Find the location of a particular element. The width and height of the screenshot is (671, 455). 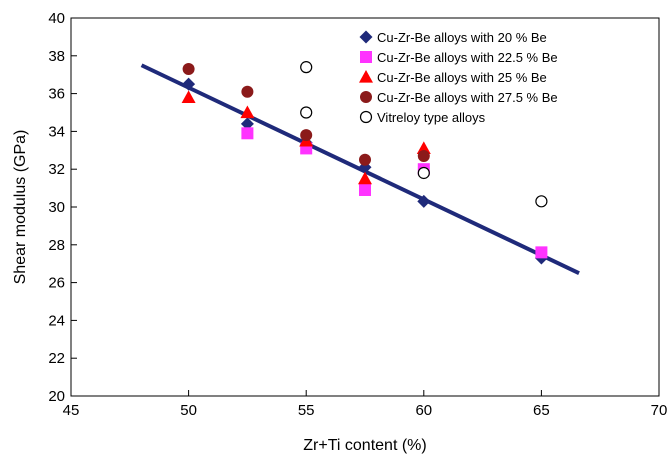

x-axis-title: Zr+Ti content (%) is located at coordinates (364, 445).